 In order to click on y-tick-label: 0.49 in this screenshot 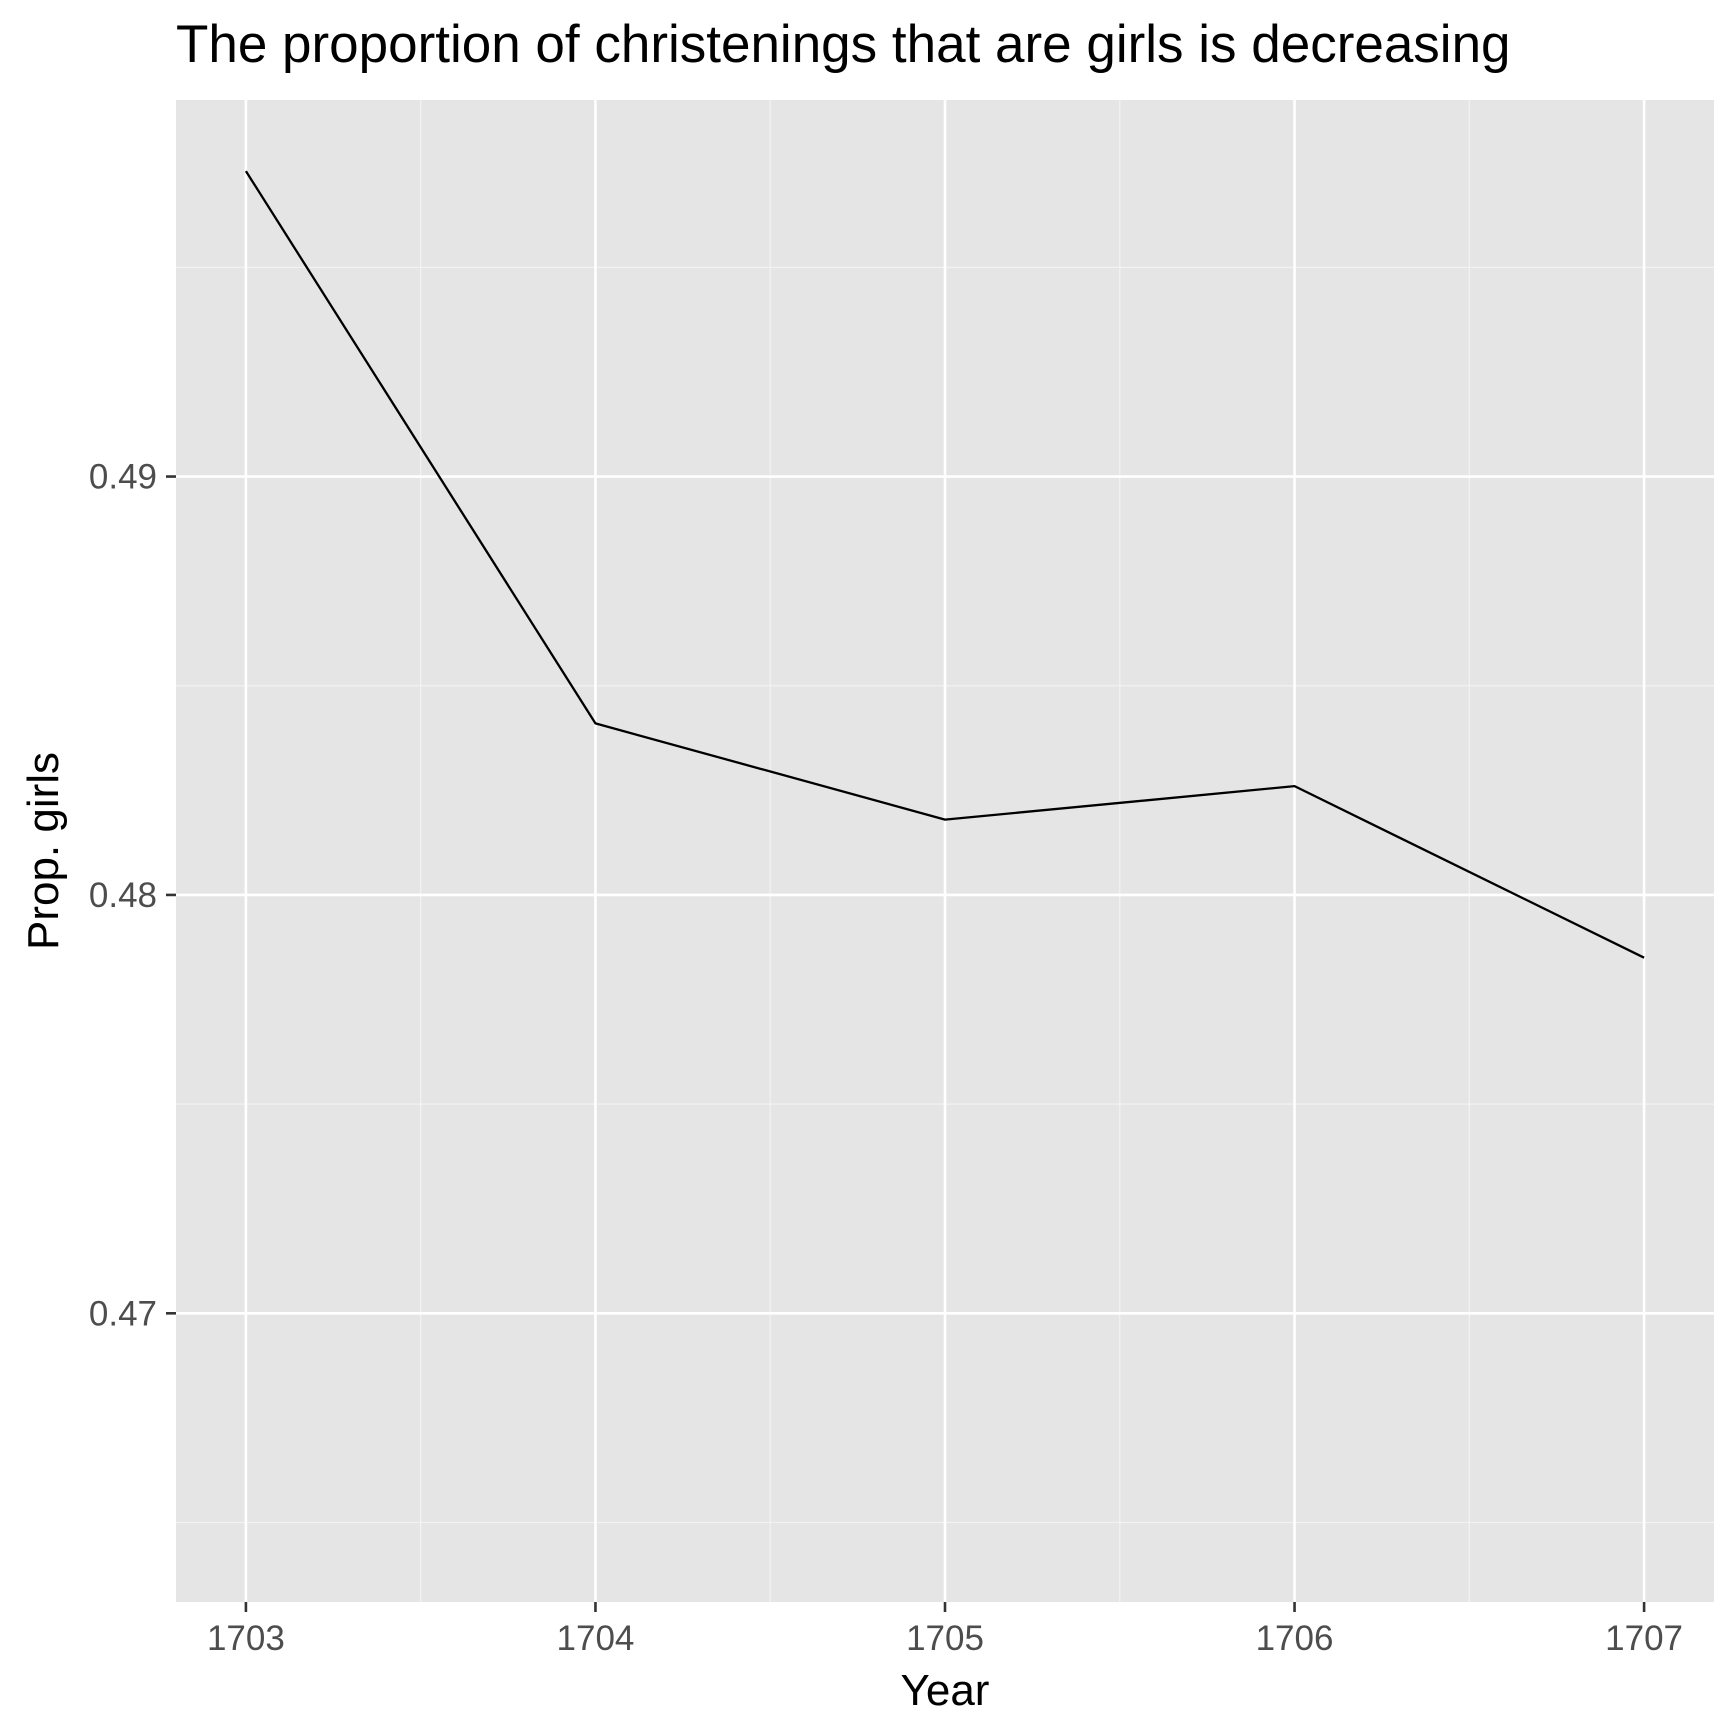, I will do `click(123, 477)`.